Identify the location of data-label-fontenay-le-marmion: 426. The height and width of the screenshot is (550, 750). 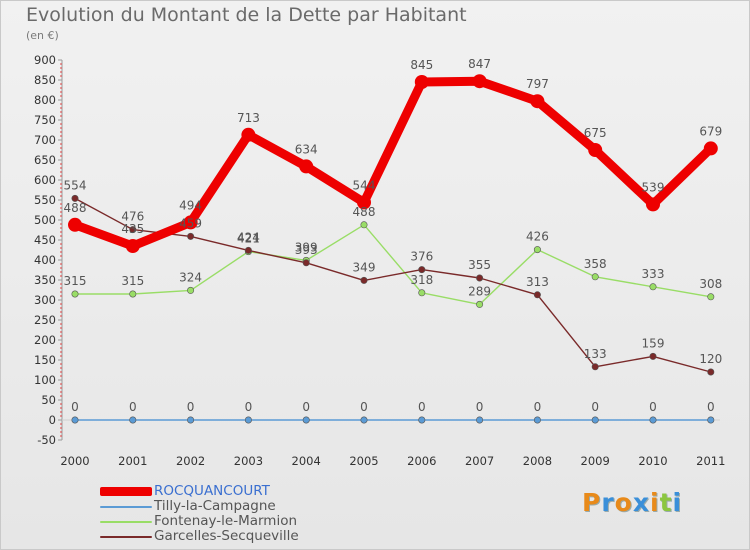
(537, 237).